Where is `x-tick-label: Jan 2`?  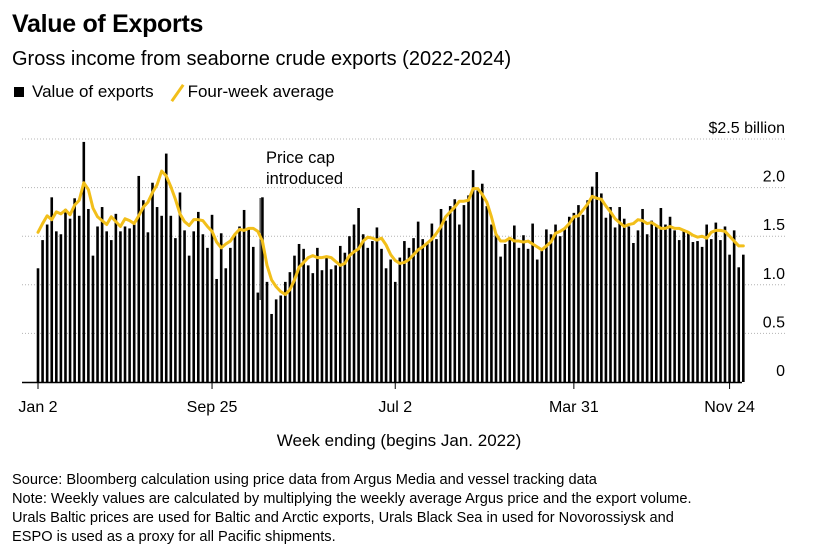 x-tick-label: Jan 2 is located at coordinates (37, 407).